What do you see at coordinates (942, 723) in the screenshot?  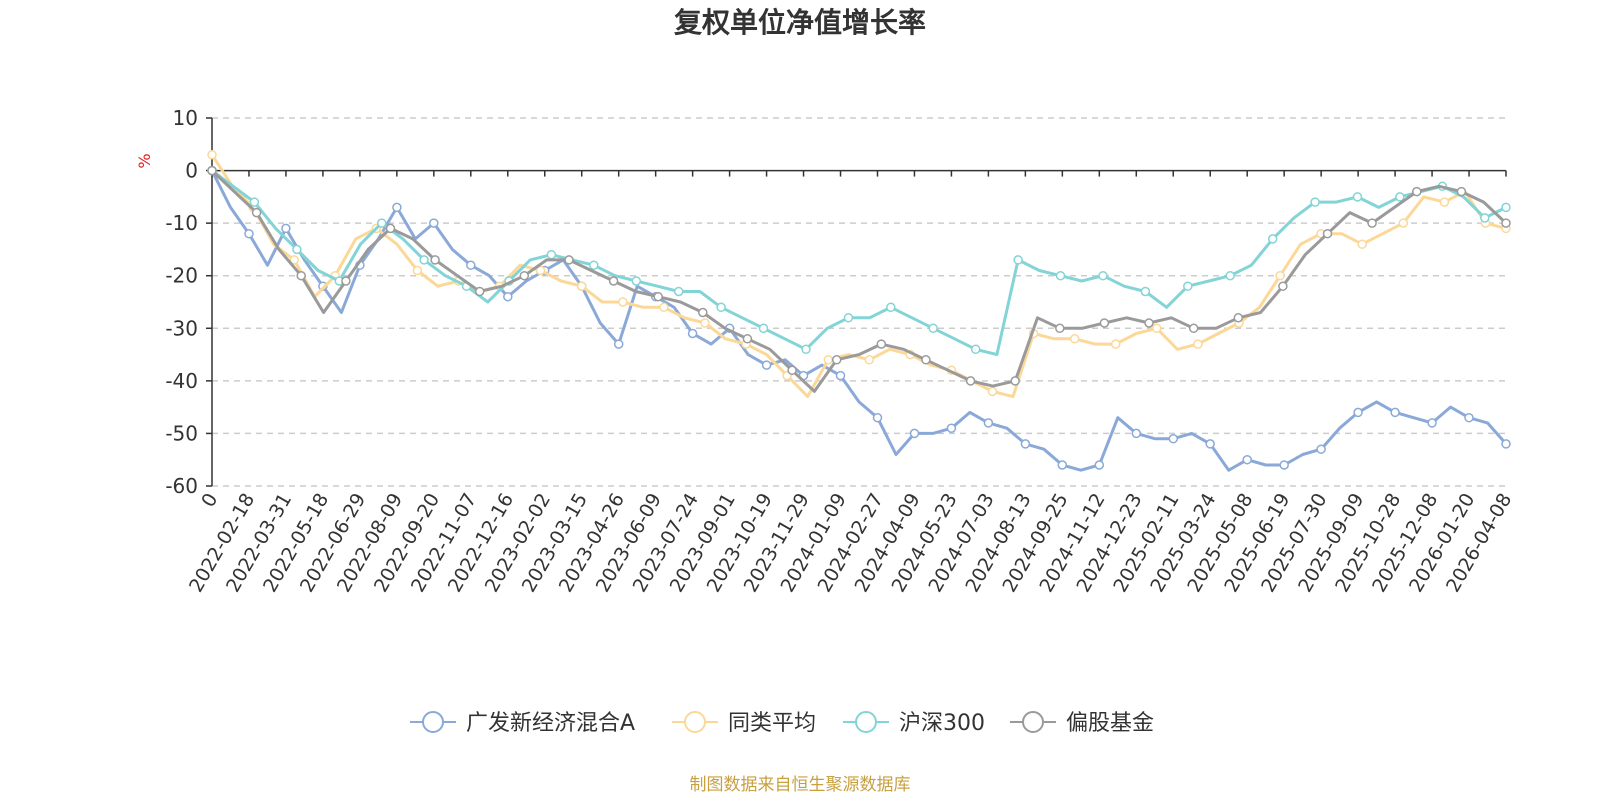 I see `legend-label: 沪深300` at bounding box center [942, 723].